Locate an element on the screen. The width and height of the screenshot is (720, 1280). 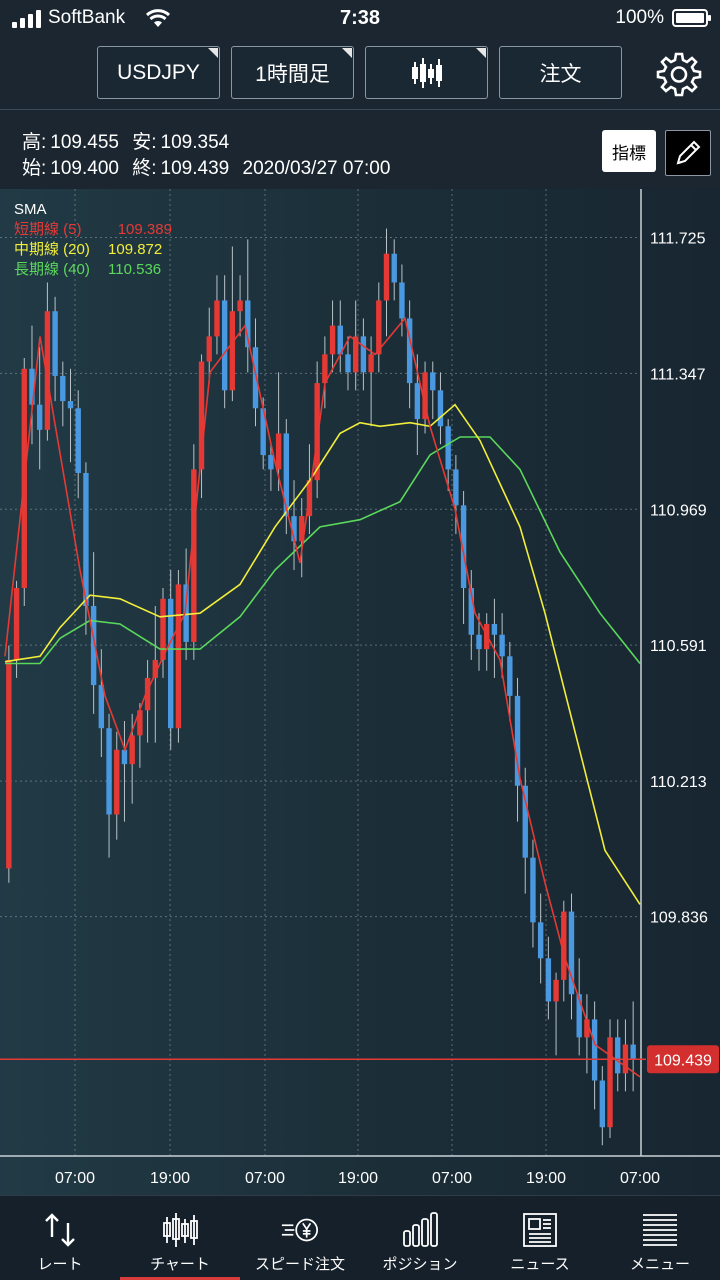
wifi-icon is located at coordinates (158, 18).